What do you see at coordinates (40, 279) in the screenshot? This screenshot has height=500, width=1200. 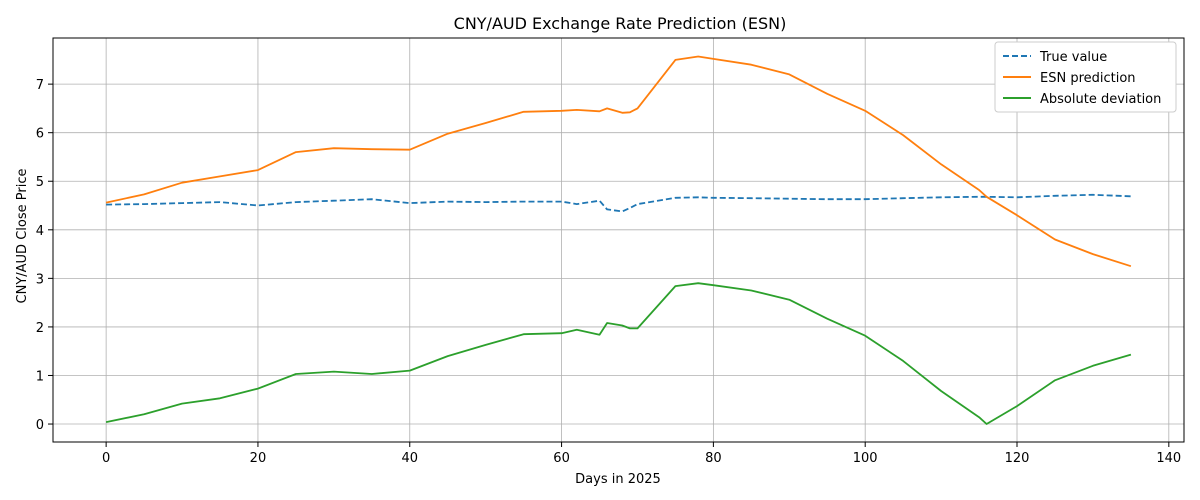 I see `y-tick-label: 3` at bounding box center [40, 279].